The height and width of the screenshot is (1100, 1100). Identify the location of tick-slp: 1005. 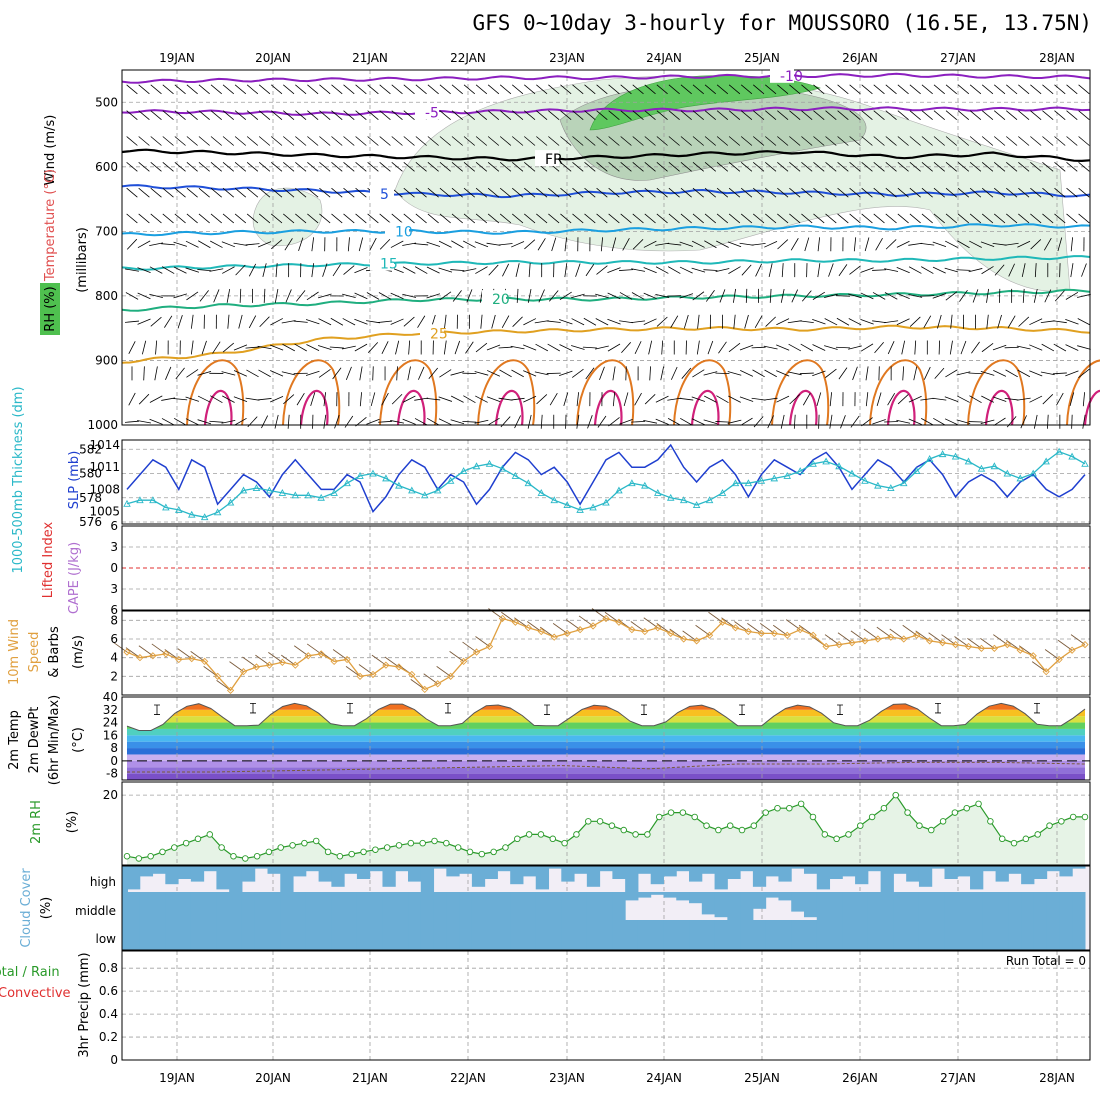
(104, 512).